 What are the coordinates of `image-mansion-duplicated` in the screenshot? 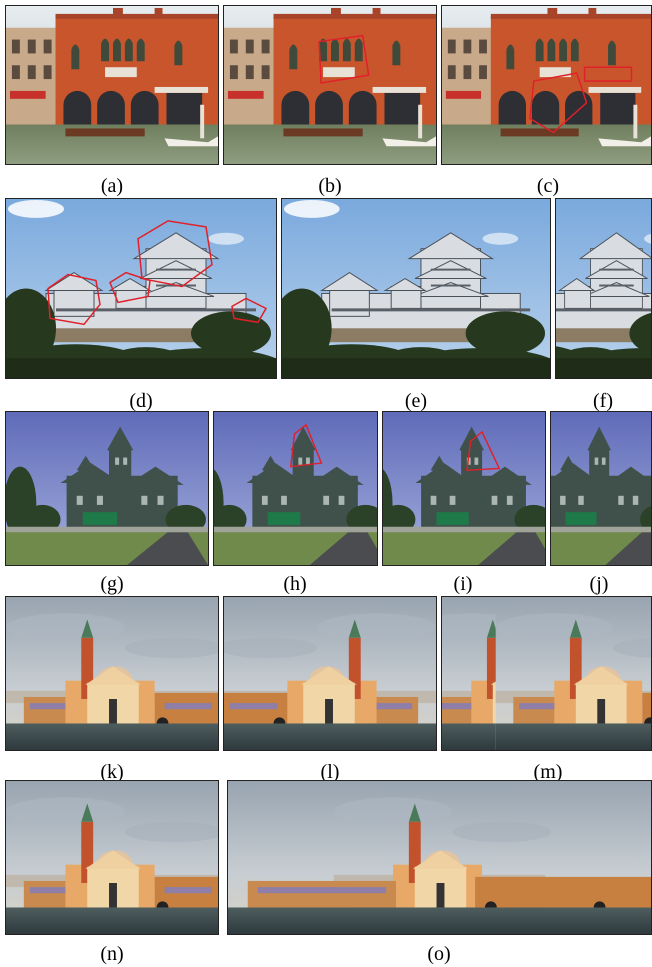 It's located at (464, 488).